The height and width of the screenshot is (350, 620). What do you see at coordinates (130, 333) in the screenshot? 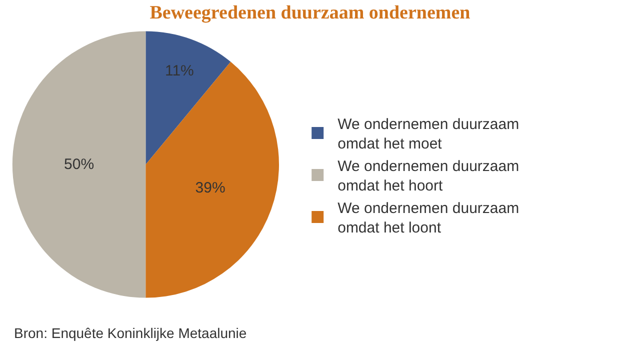
I see `text: Bron: Enquête Koninklijke Metaalunie` at bounding box center [130, 333].